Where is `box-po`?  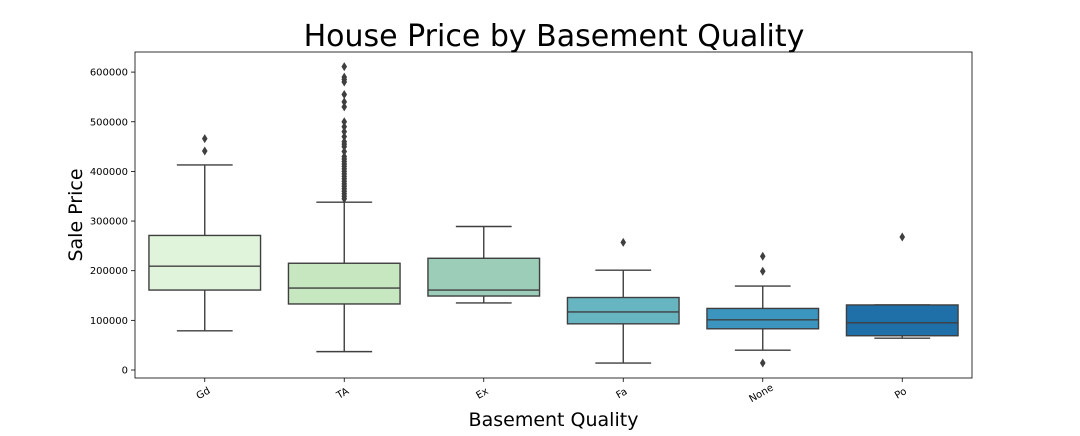
box-po is located at coordinates (902, 285).